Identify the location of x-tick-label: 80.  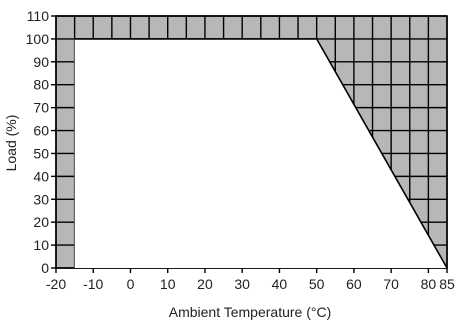
(429, 284).